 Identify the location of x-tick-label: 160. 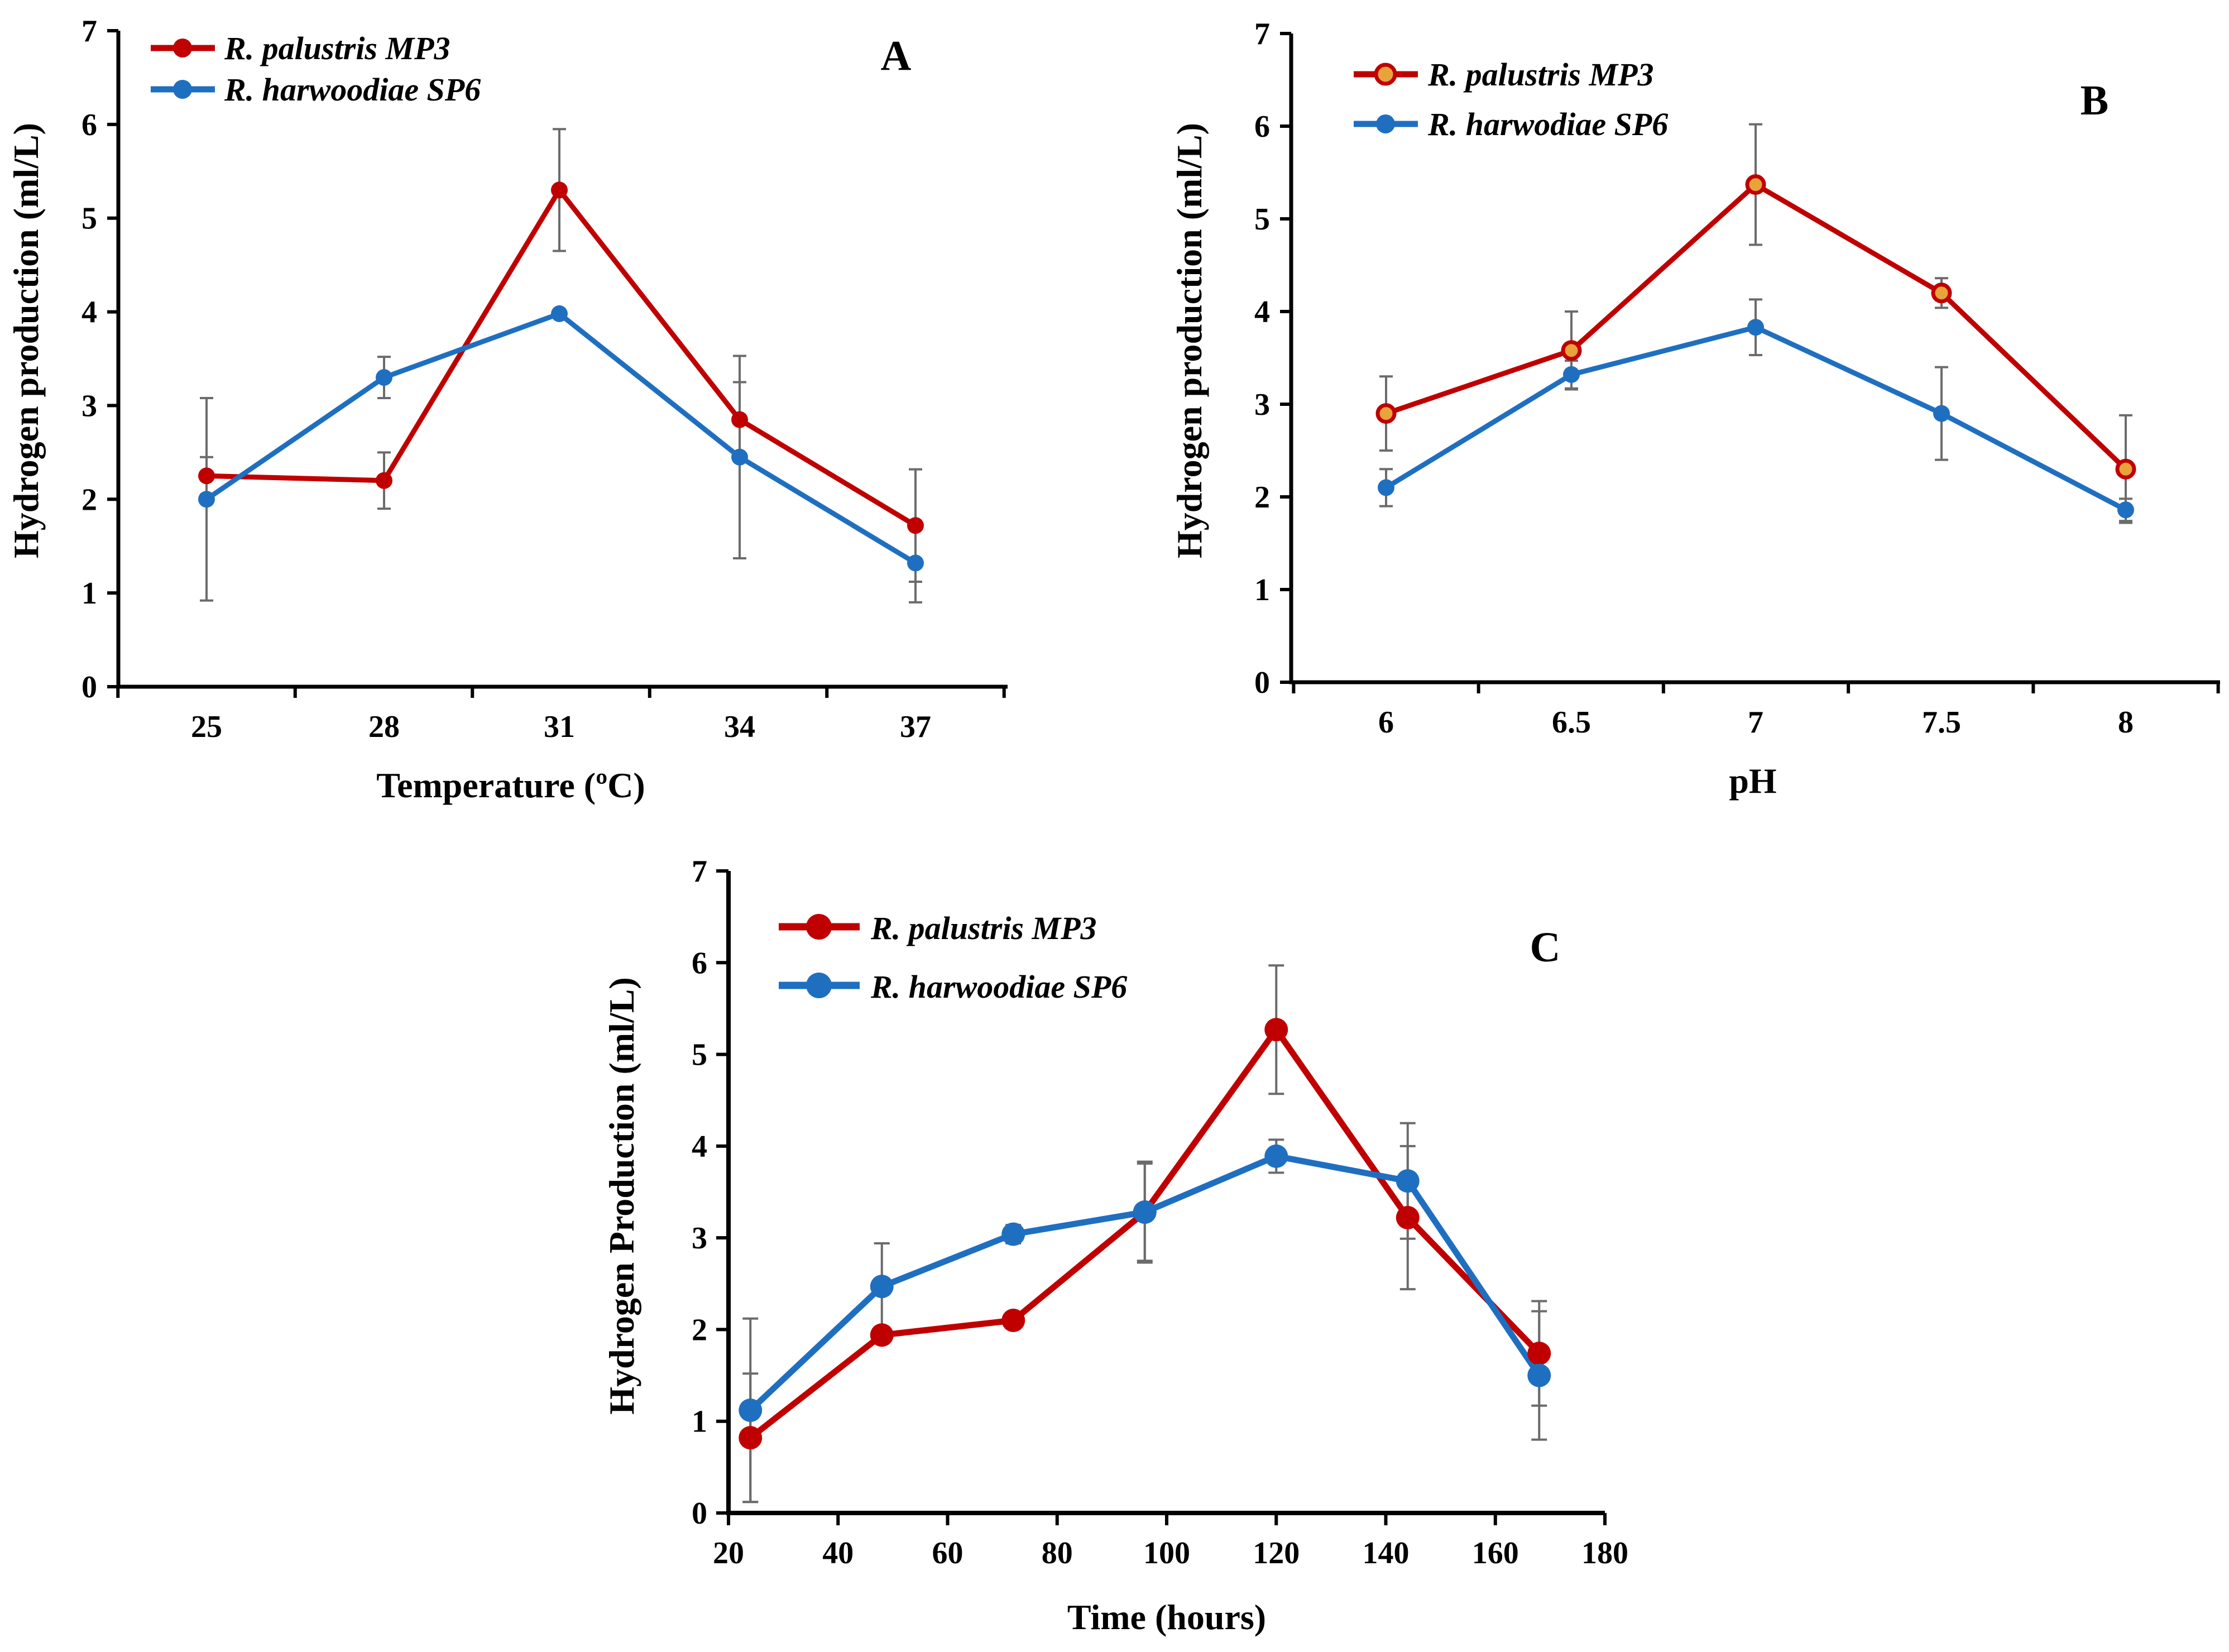
(1495, 1553).